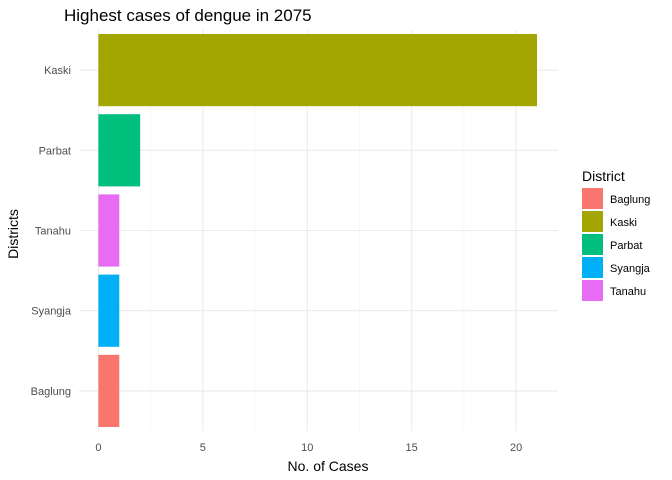 This screenshot has height=480, width=672. I want to click on x-tick-label: 5, so click(203, 448).